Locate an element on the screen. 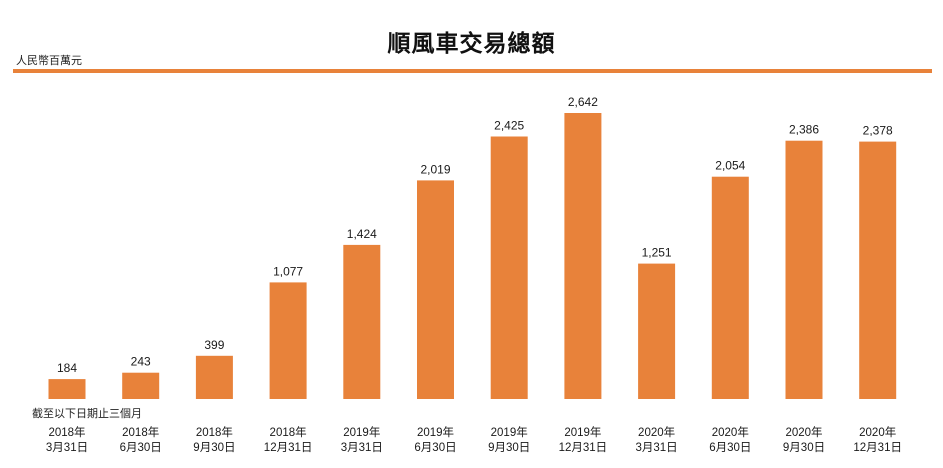  bar-value-label: 2,425 is located at coordinates (509, 126).